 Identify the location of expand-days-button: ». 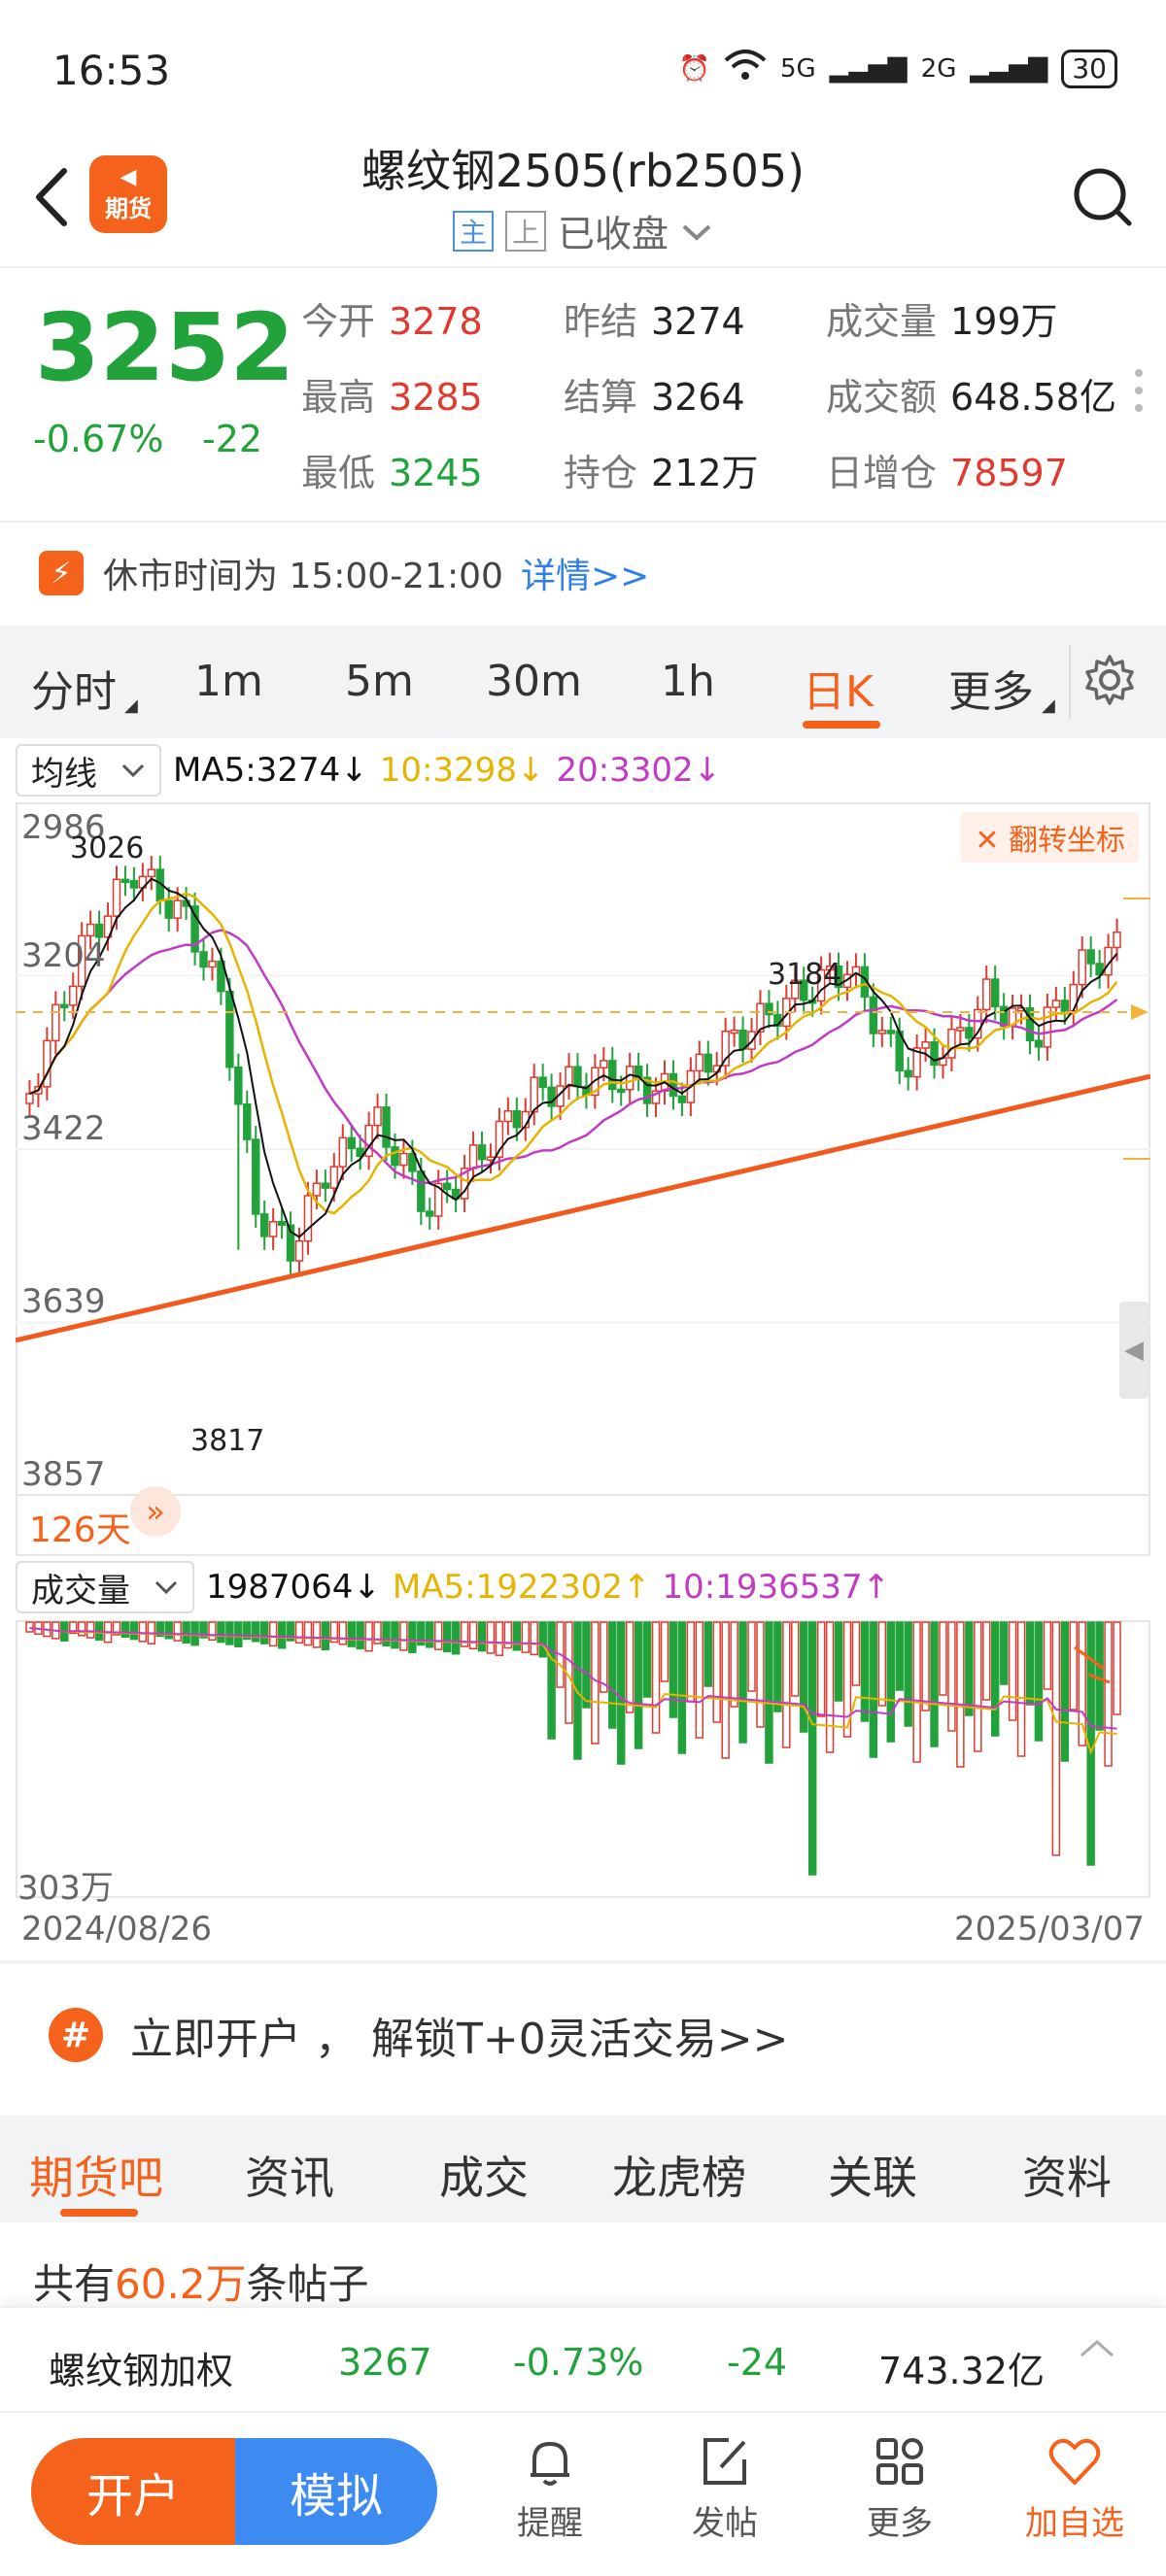
(155, 1511).